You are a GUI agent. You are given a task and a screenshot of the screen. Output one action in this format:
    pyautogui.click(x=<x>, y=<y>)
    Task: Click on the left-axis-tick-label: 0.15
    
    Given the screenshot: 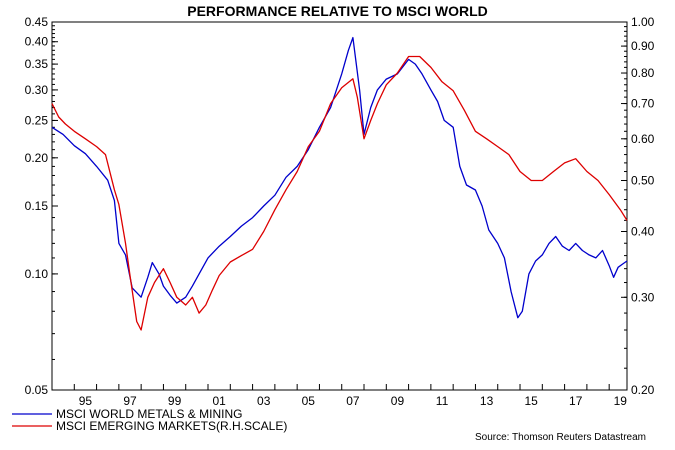 What is the action you would take?
    pyautogui.click(x=37, y=206)
    